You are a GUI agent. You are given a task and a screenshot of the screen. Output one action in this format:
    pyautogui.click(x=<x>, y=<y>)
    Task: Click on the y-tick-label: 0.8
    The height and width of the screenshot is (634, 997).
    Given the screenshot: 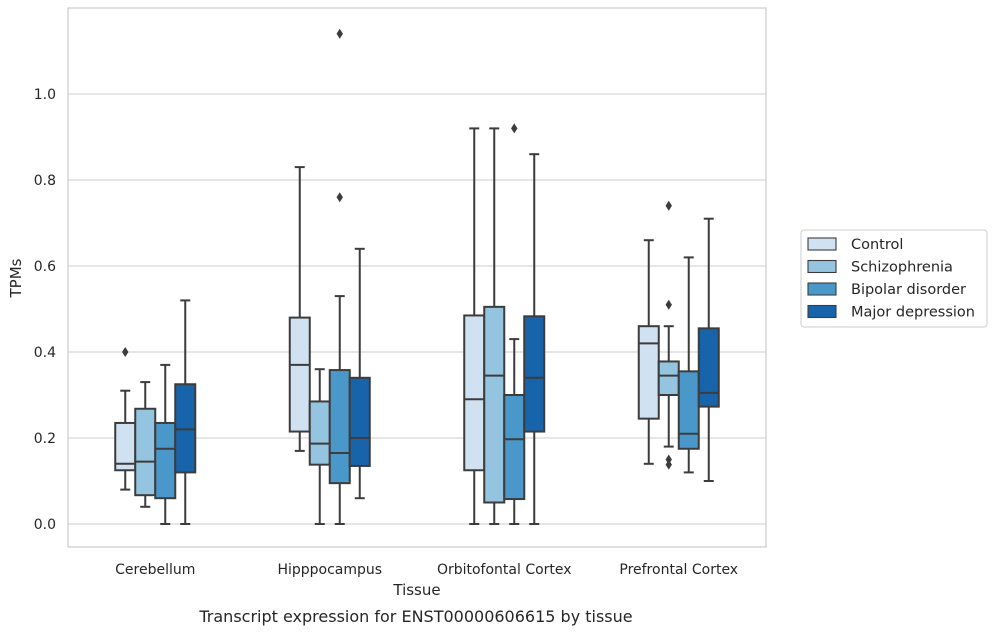 What is the action you would take?
    pyautogui.click(x=45, y=181)
    